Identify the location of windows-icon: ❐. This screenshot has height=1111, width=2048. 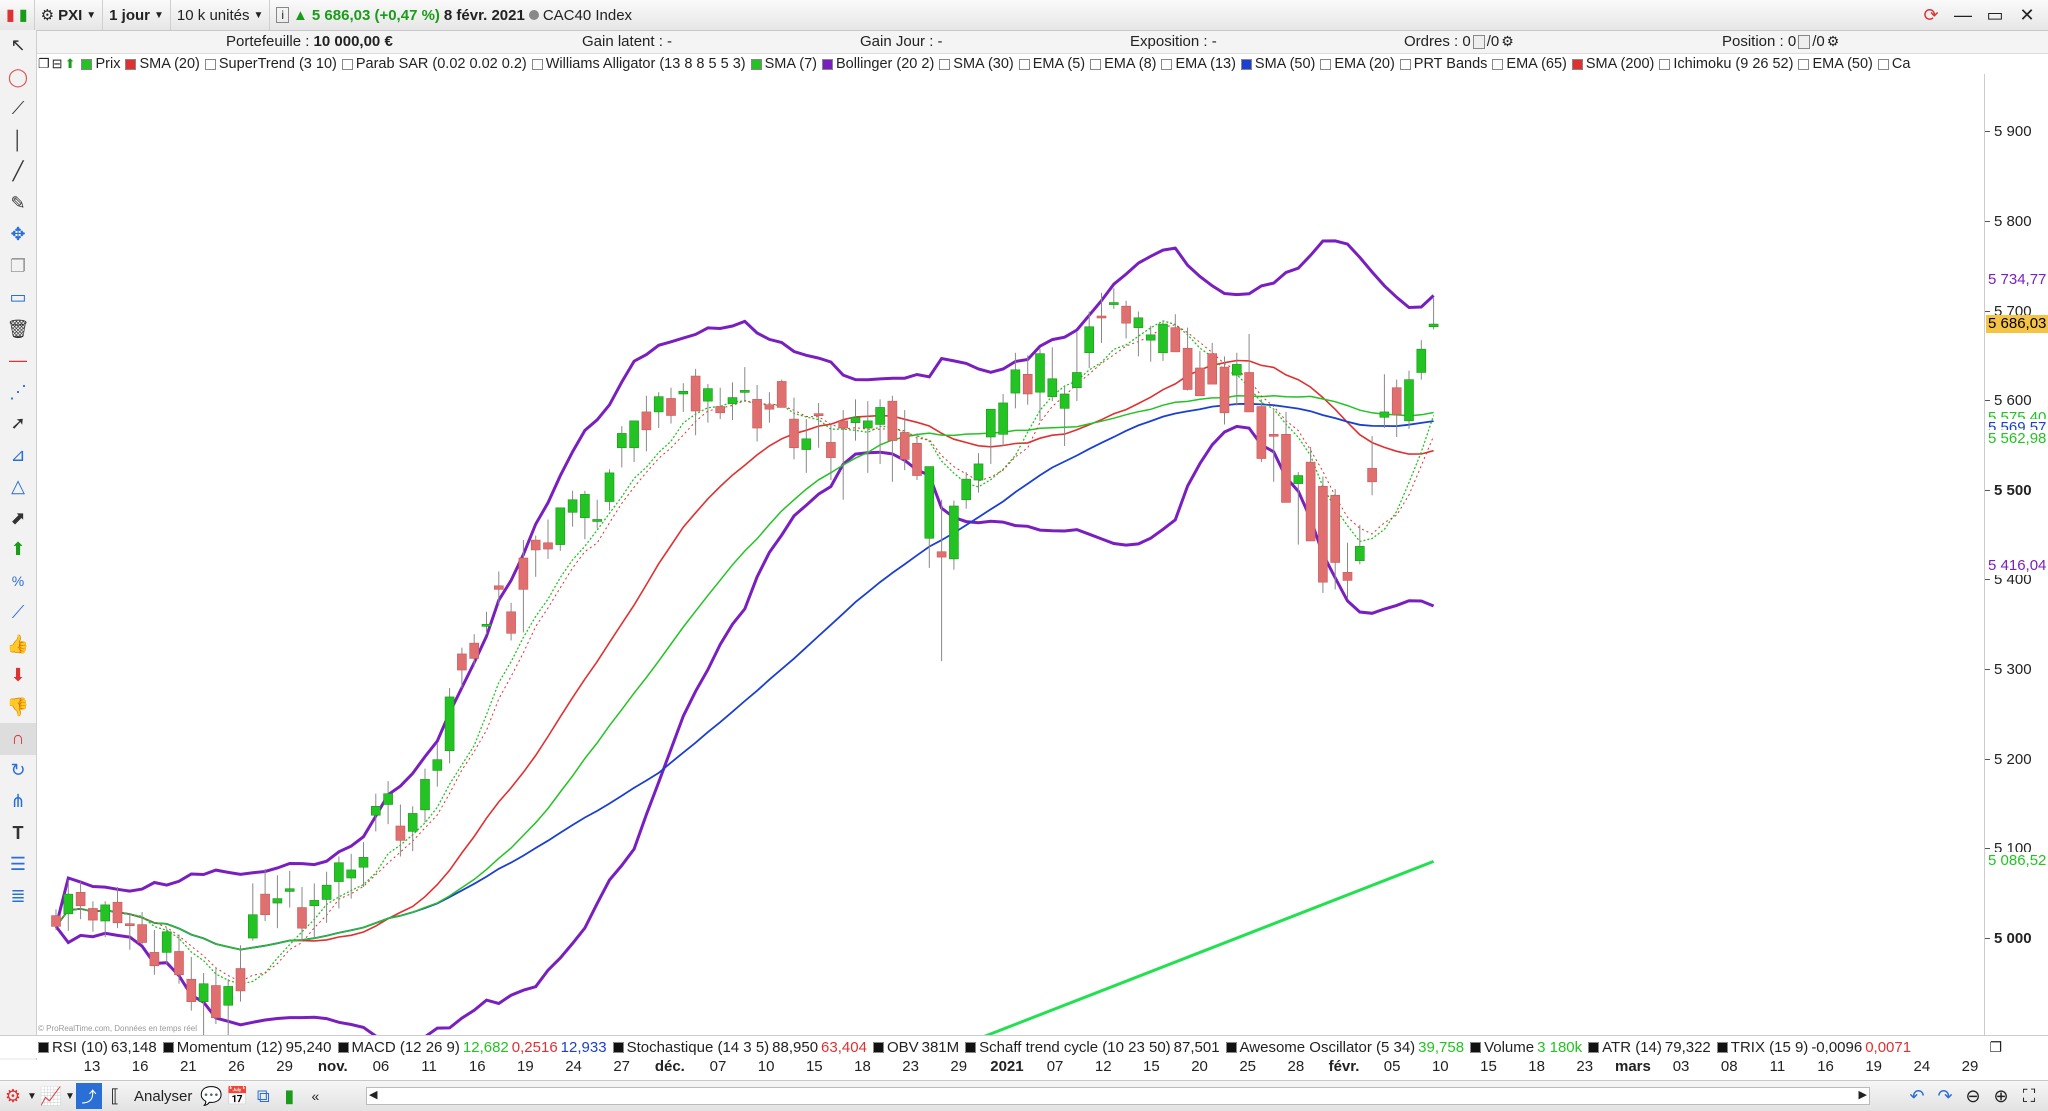
(44, 63).